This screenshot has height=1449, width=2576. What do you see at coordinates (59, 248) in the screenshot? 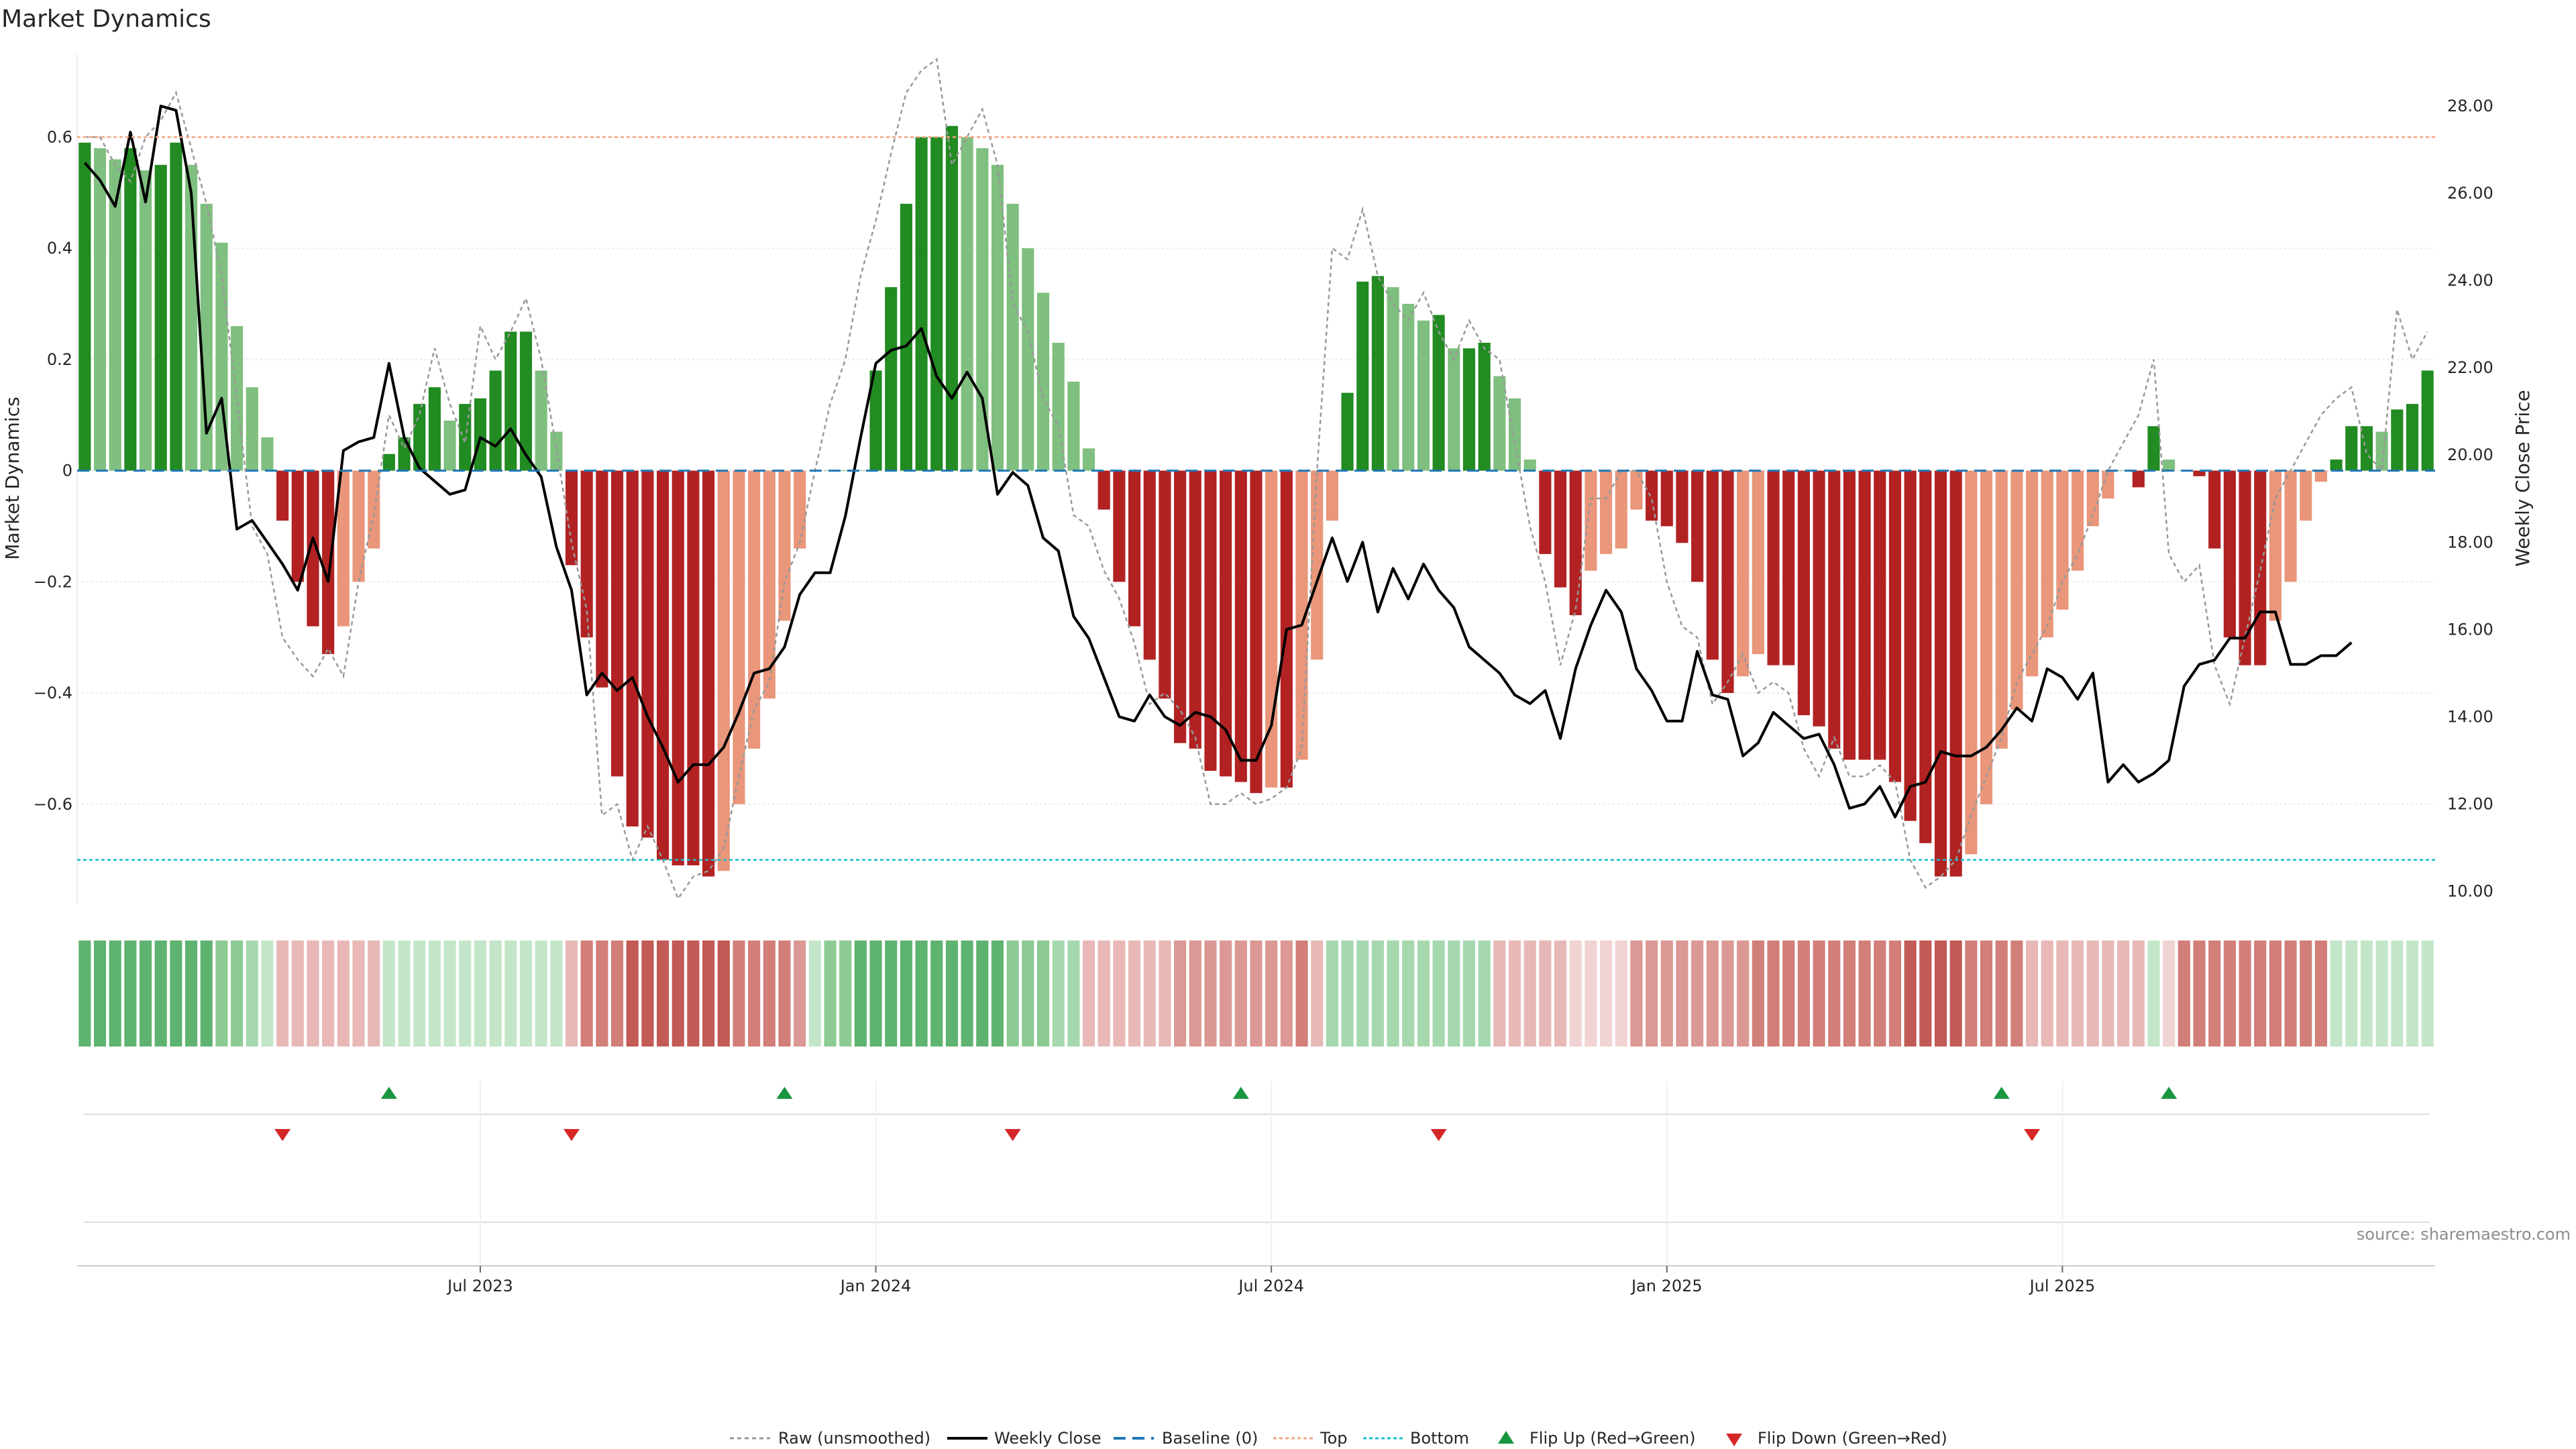
I see `y-tick-label-left: 0.4` at bounding box center [59, 248].